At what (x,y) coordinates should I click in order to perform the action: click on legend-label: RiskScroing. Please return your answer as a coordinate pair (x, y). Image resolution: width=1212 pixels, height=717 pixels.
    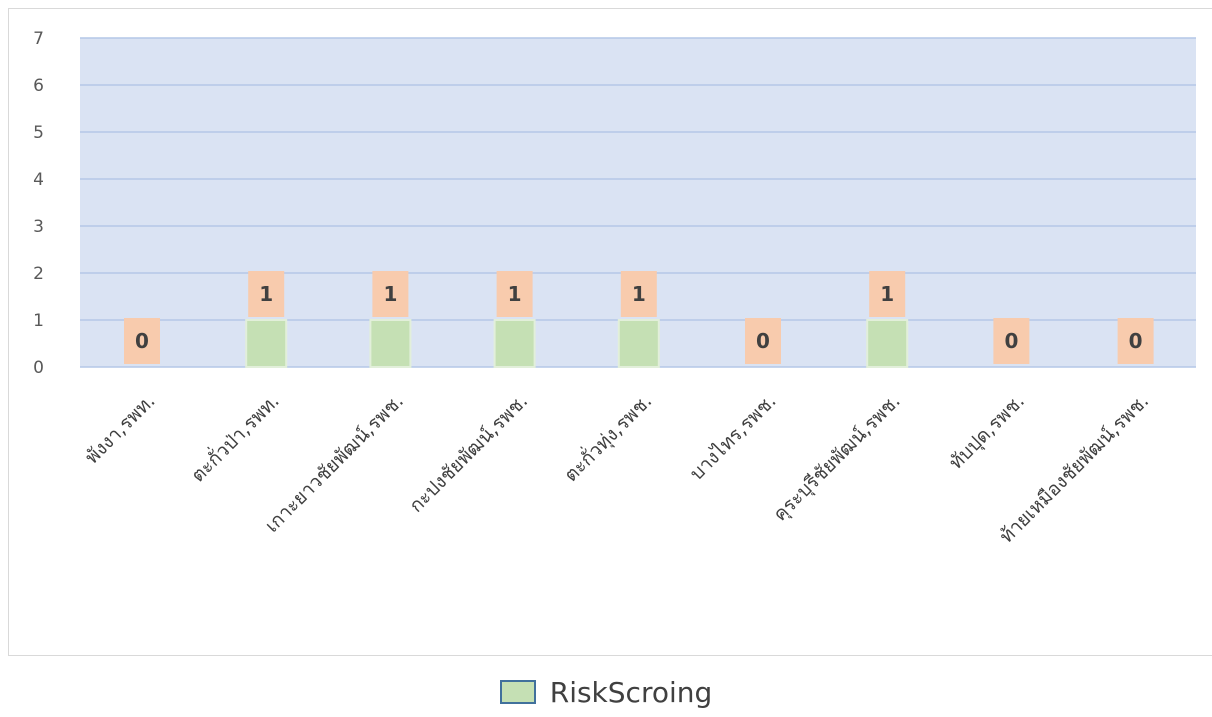
    Looking at the image, I should click on (631, 692).